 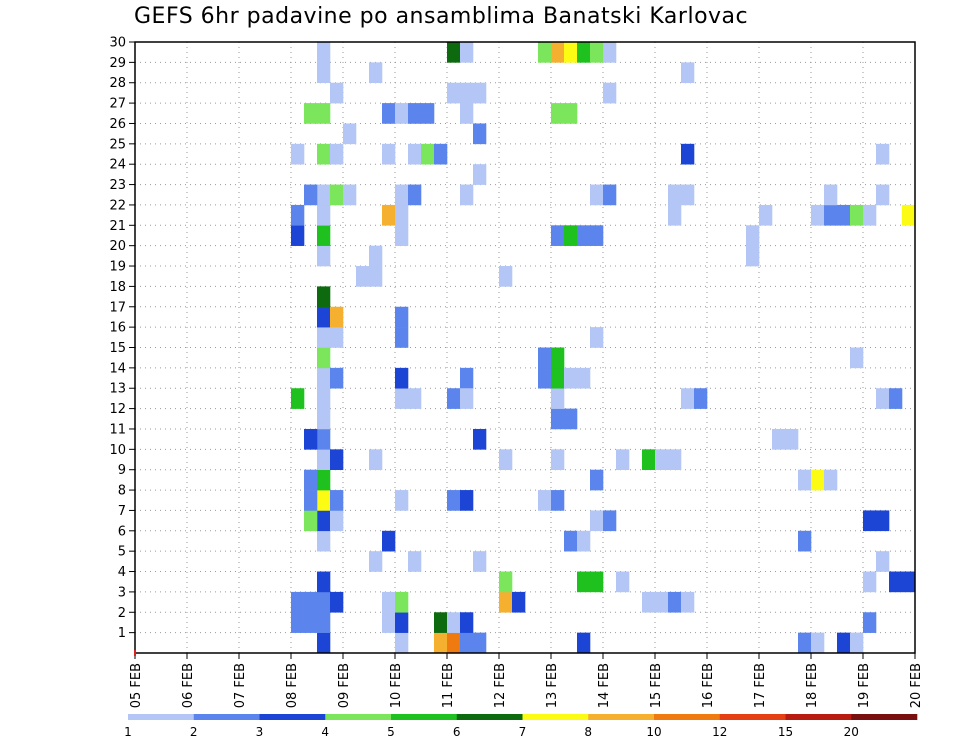 I want to click on y-tick-label: 27, so click(x=117, y=104).